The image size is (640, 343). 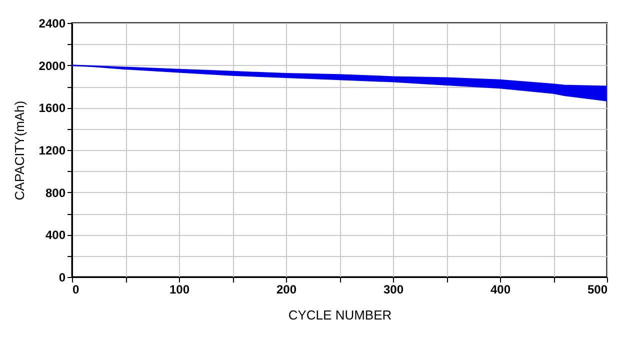 I want to click on y-axis-title: CAPACITY(mAh), so click(x=19, y=150).